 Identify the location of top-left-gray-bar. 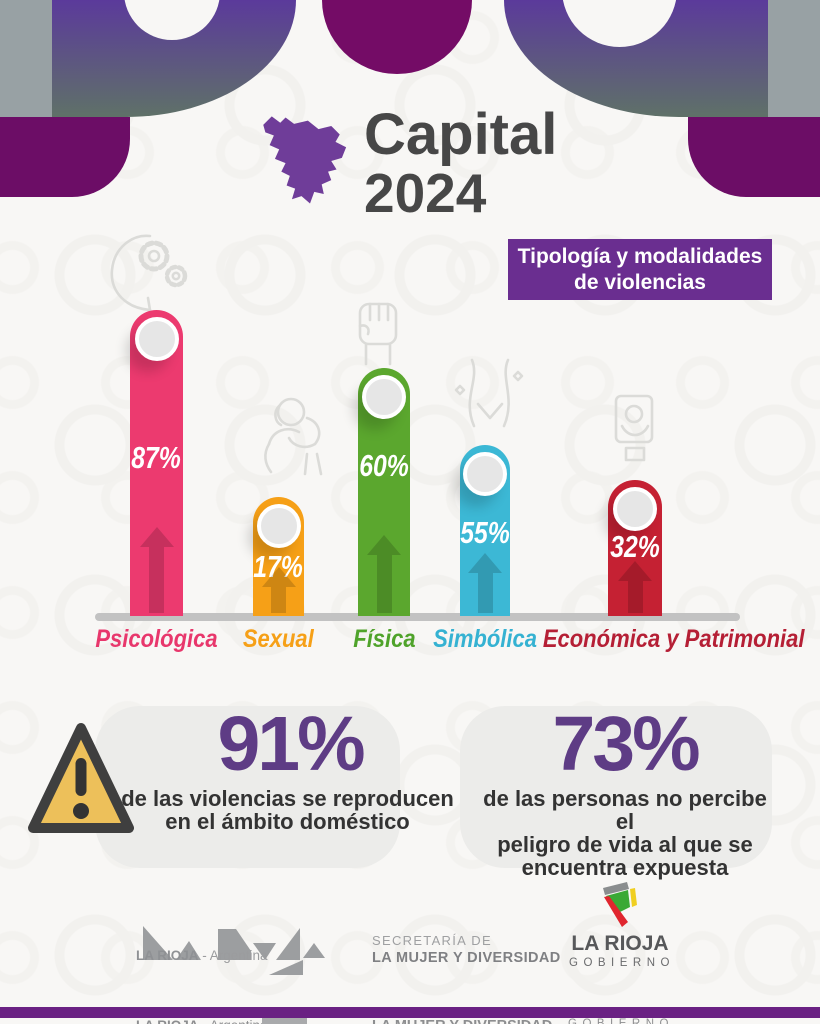
(26, 58).